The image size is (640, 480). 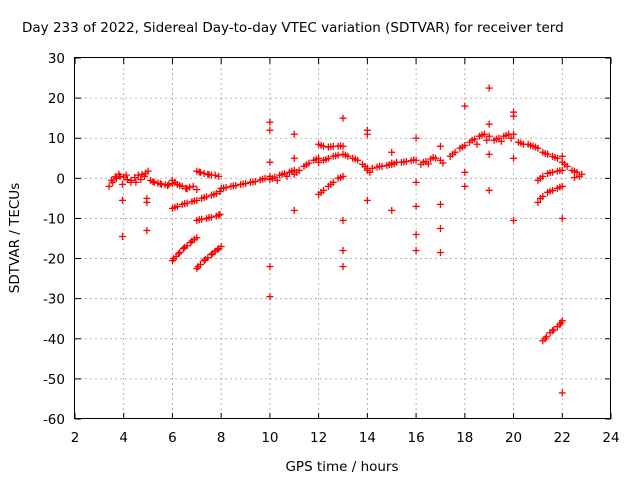 What do you see at coordinates (54, 300) in the screenshot?
I see `y-tick-label: -30` at bounding box center [54, 300].